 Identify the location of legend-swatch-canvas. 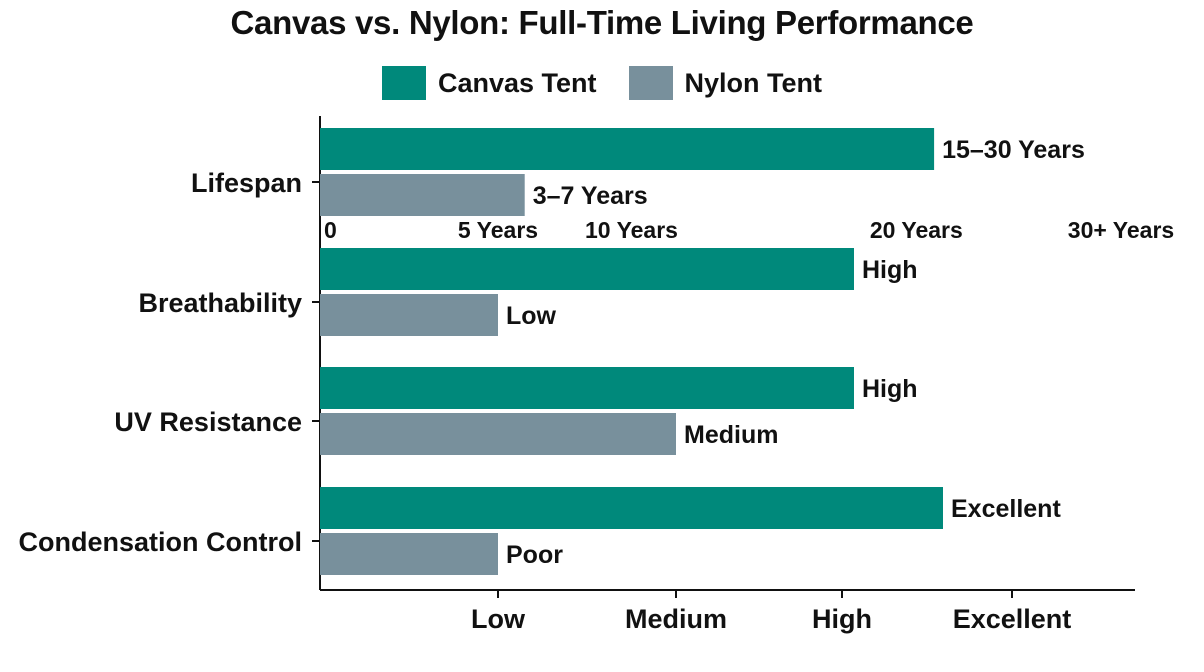
(403, 83).